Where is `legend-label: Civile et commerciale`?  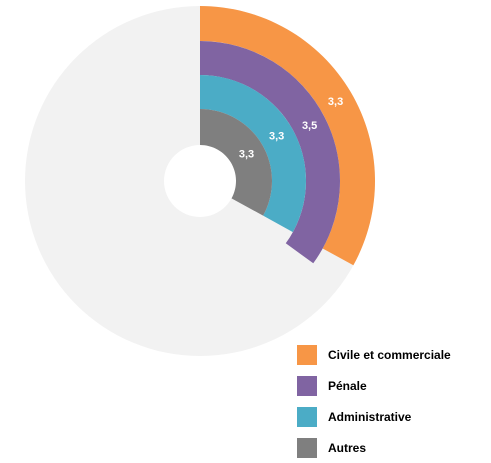 legend-label: Civile et commerciale is located at coordinates (389, 354).